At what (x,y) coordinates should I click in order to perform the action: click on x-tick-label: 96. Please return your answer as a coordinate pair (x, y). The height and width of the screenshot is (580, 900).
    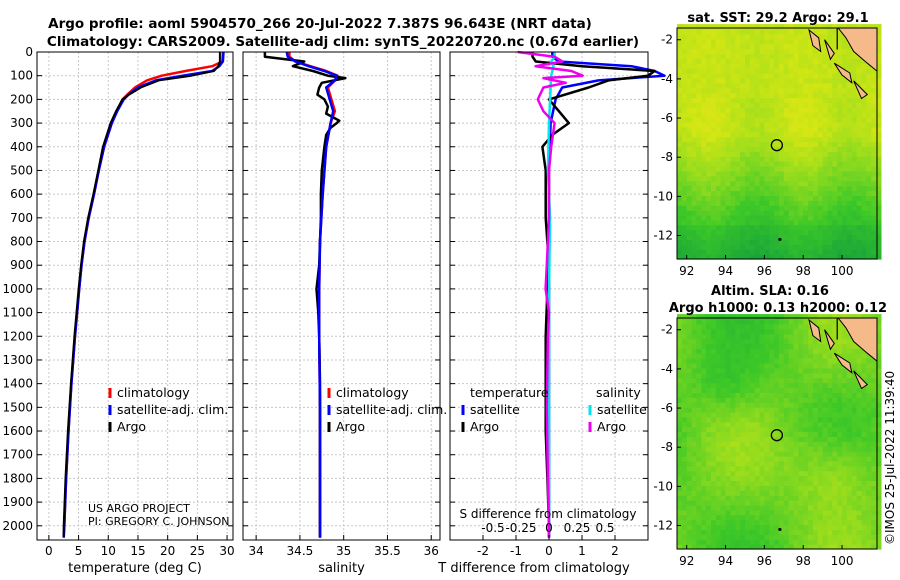
    Looking at the image, I should click on (764, 561).